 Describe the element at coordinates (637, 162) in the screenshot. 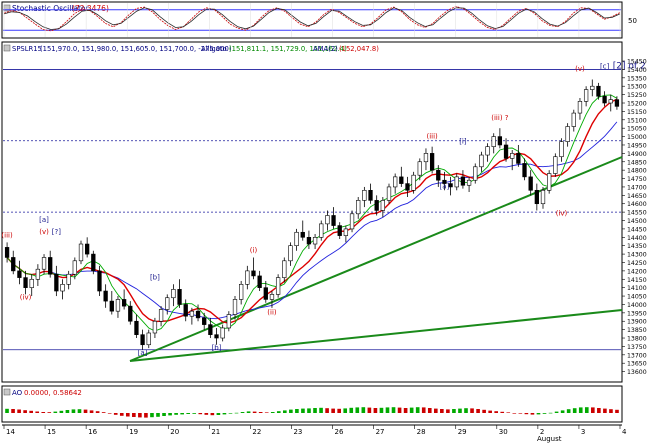

I see `price-tick-label: 14850` at that location.